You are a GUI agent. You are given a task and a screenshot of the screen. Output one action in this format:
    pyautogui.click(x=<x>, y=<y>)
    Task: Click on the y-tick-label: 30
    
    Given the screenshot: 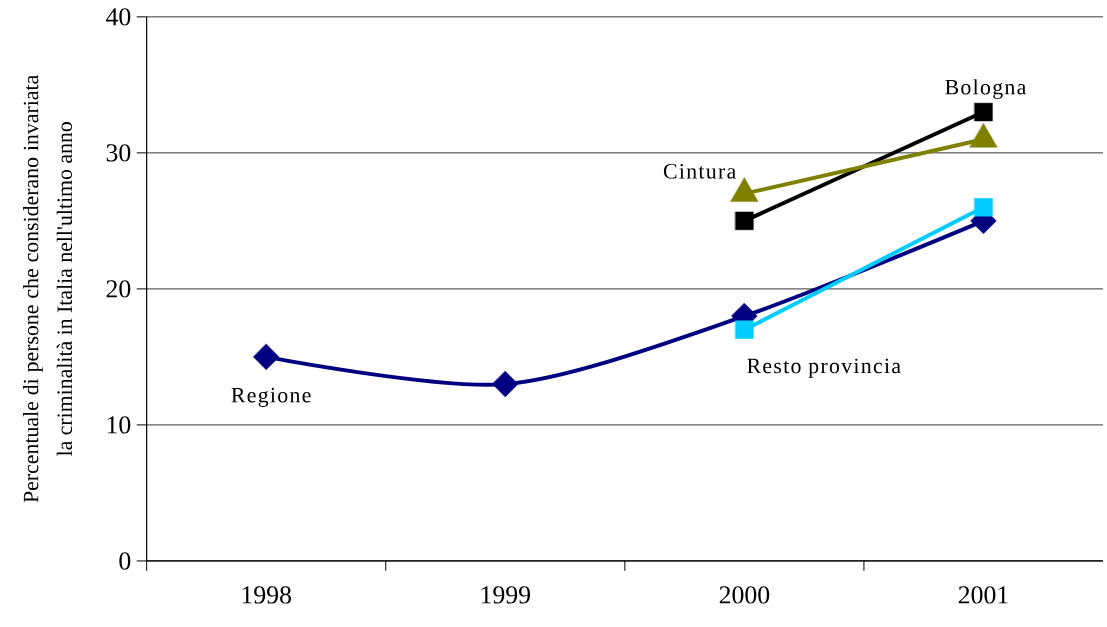 What is the action you would take?
    pyautogui.click(x=118, y=153)
    